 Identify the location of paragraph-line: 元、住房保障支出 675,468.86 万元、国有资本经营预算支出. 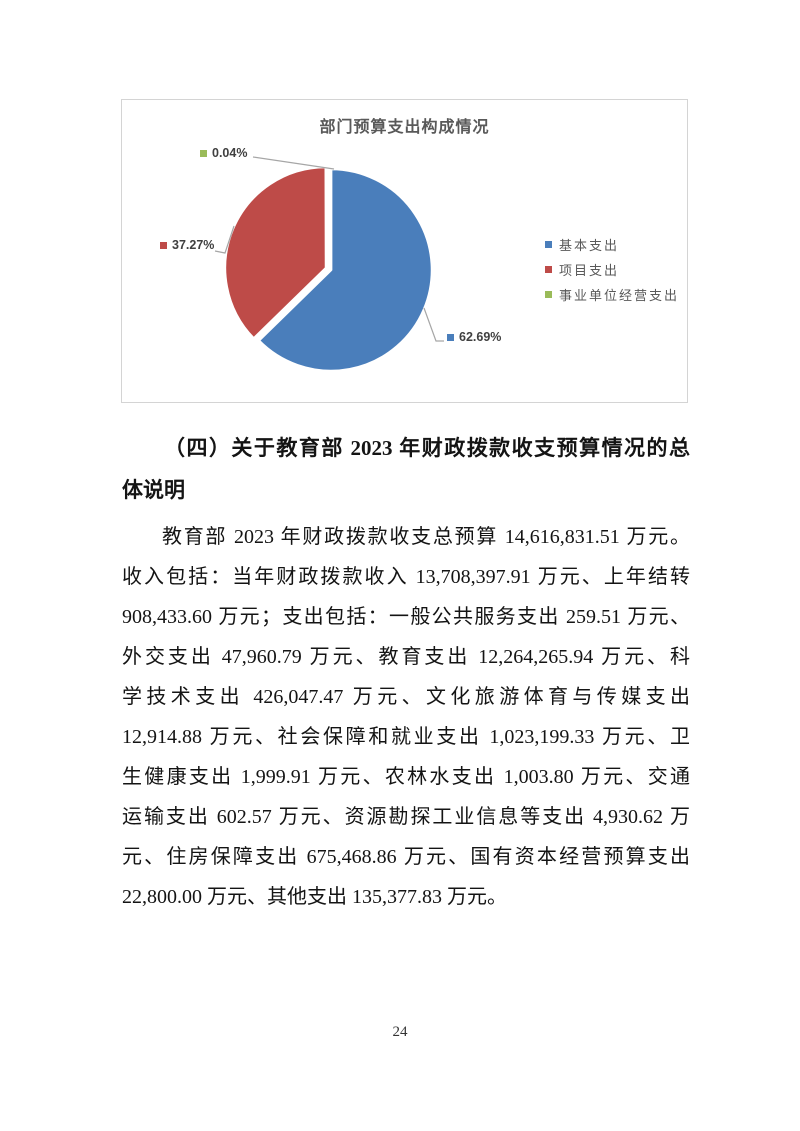
(406, 857).